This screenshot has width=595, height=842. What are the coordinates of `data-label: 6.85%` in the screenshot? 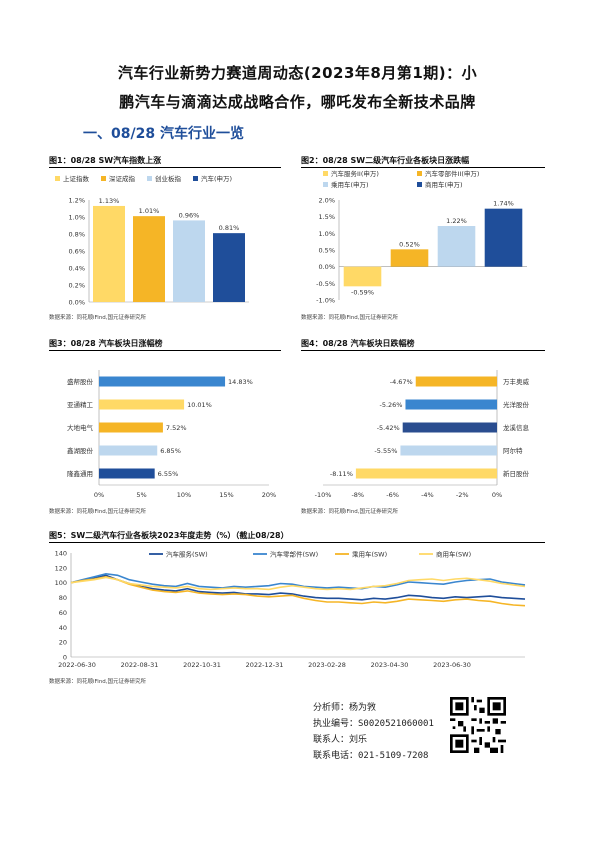 It's located at (170, 451).